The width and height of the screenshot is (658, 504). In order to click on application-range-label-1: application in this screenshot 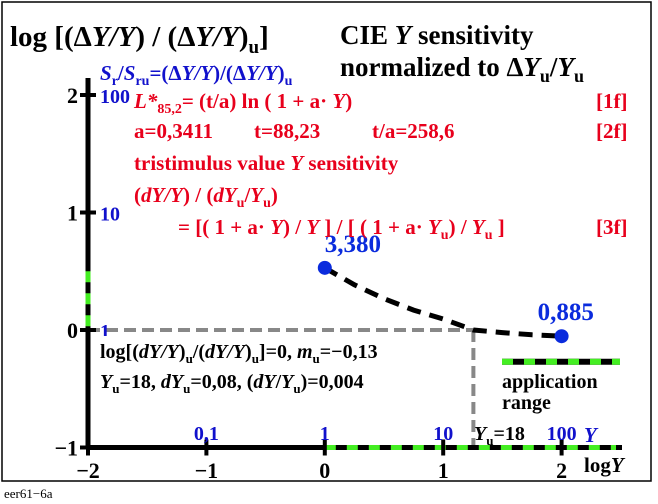, I will do `click(550, 382)`.